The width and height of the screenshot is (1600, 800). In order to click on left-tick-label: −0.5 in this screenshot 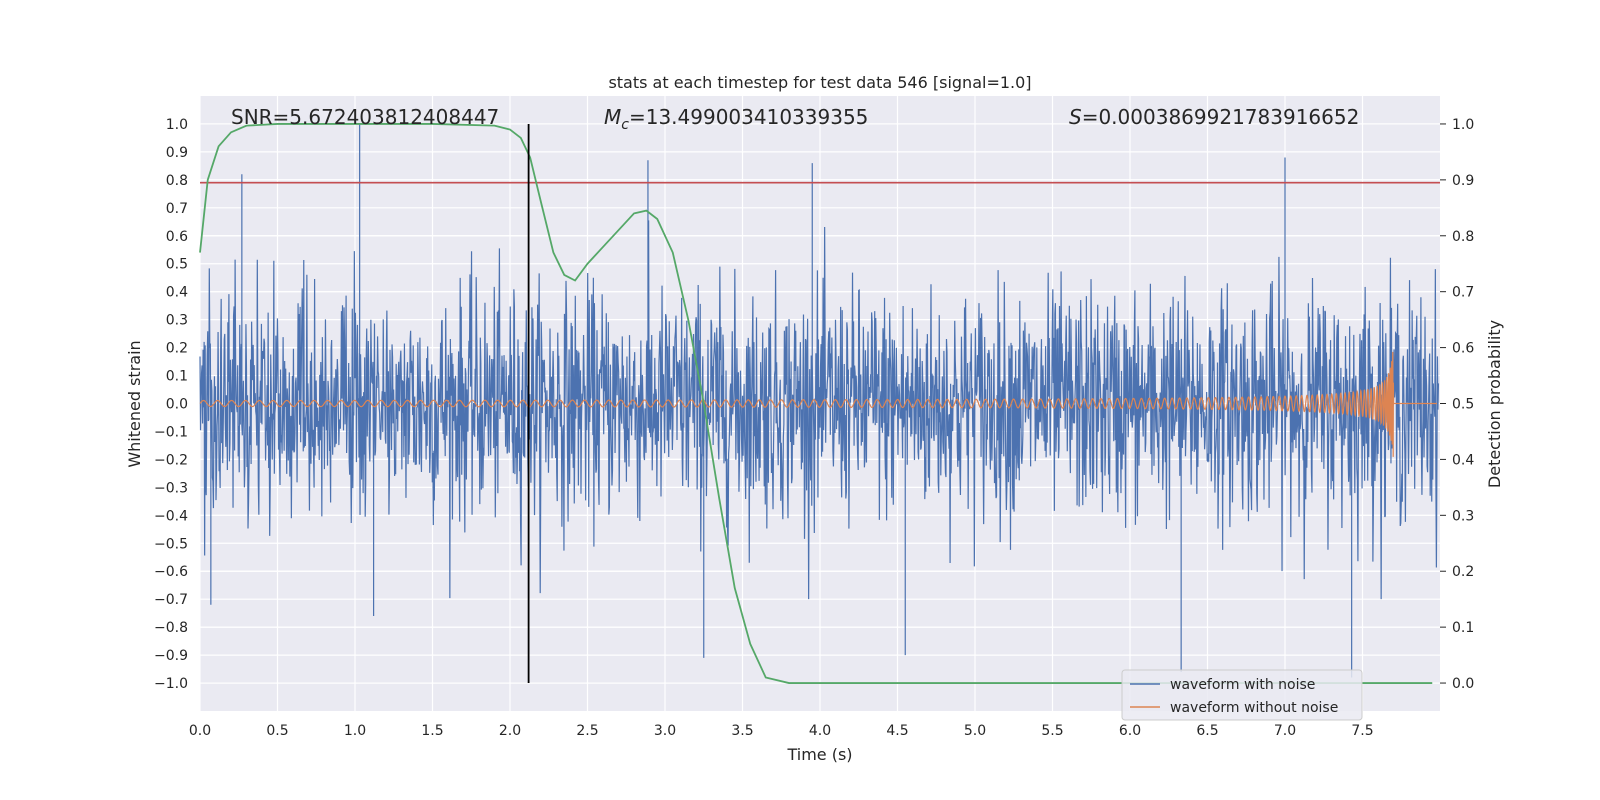, I will do `click(171, 544)`.